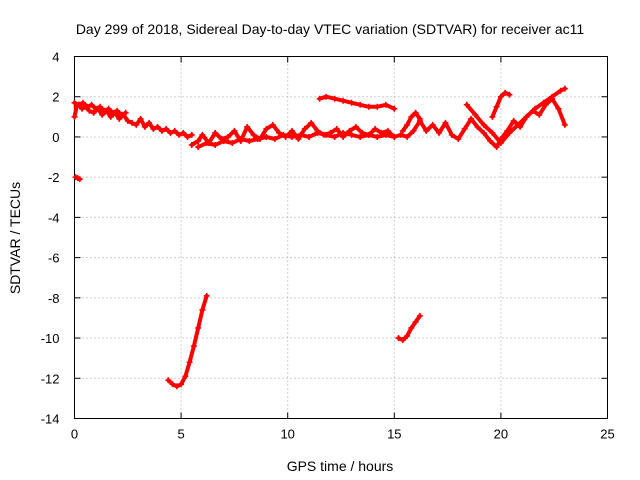 The image size is (640, 480). I want to click on x-tick-label: 20, so click(501, 434).